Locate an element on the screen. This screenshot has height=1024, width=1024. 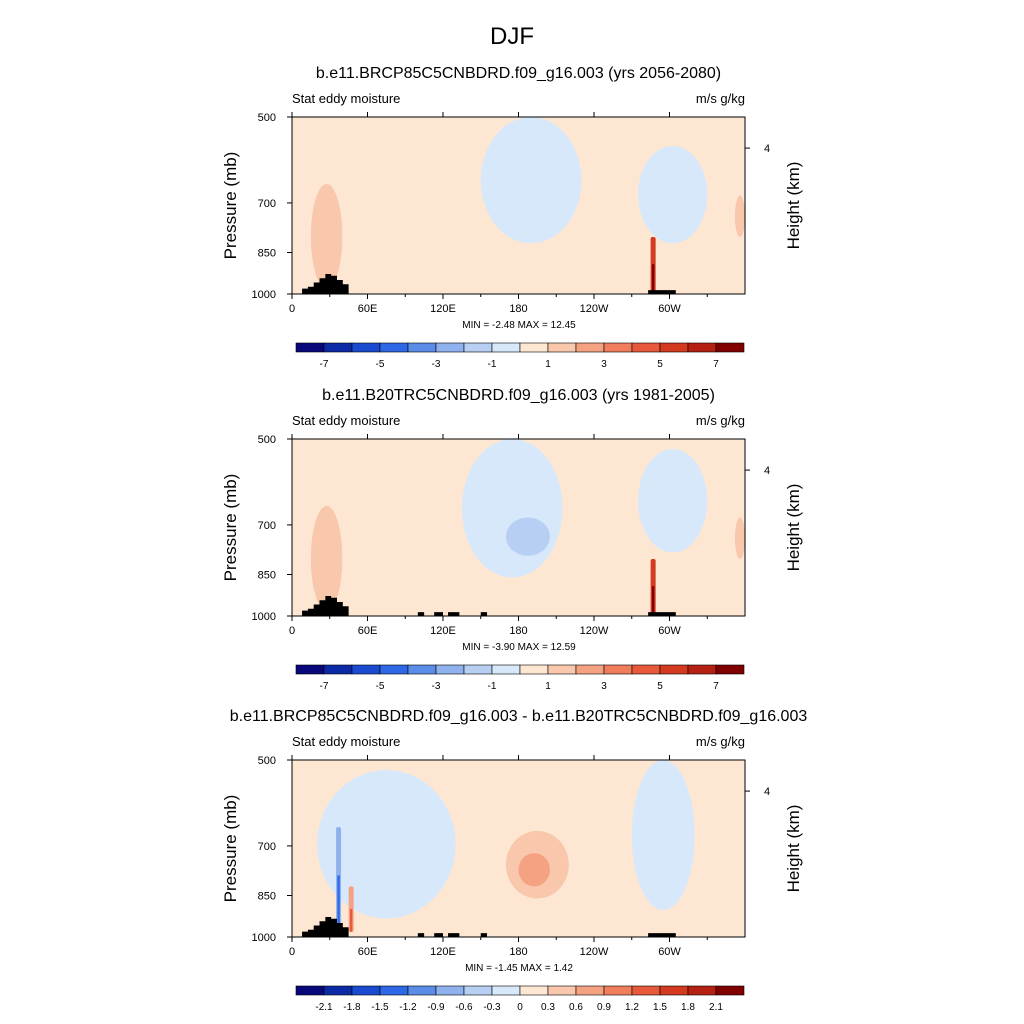
y-right-axis-title: Height (km) is located at coordinates (793, 849).